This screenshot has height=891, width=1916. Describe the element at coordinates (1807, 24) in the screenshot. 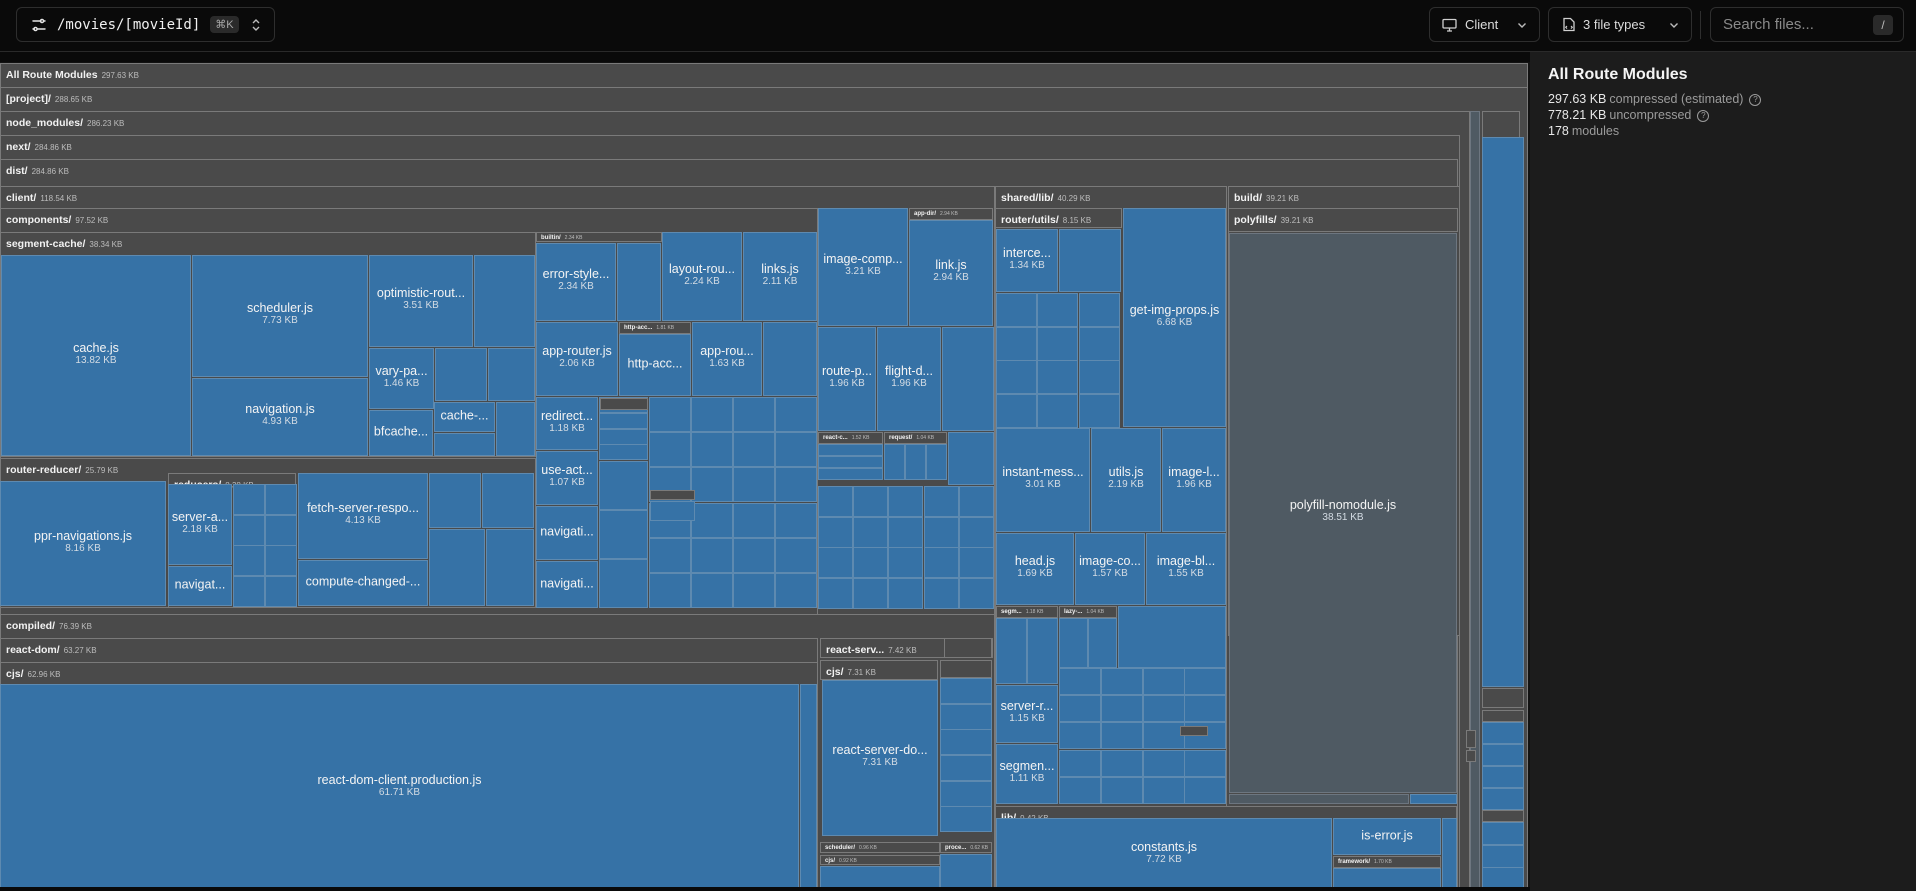

I see `search-input: Search files... /` at that location.